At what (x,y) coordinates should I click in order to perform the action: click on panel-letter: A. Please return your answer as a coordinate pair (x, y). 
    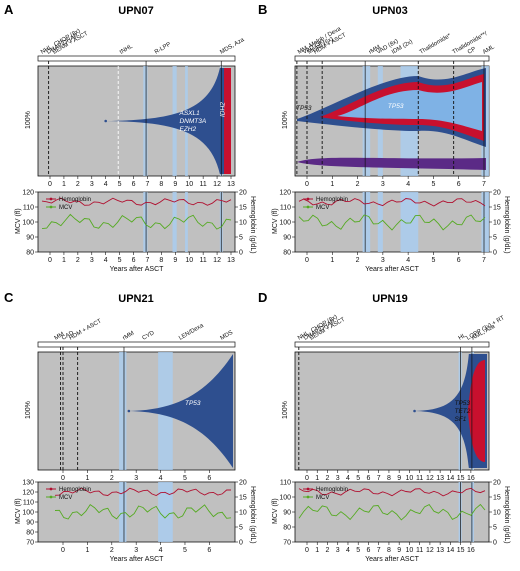
    Looking at the image, I should click on (9, 9).